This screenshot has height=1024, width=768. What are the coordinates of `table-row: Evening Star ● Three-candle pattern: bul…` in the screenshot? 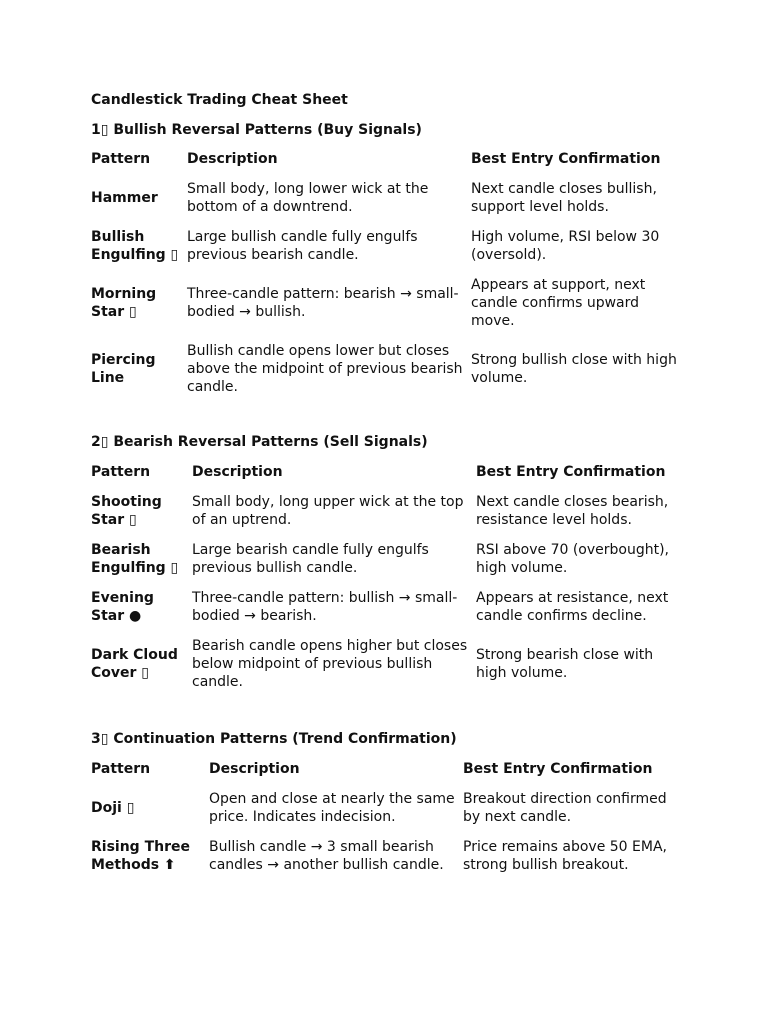 It's located at (391, 607).